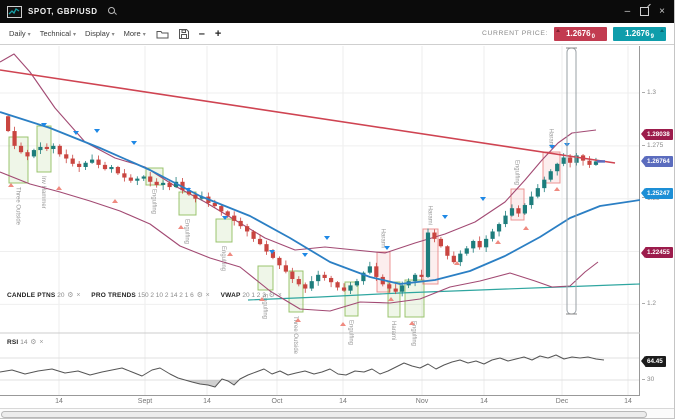 Image resolution: width=675 pixels, height=419 pixels. Describe the element at coordinates (652, 145) in the screenshot. I see `price-axis-label: 1.275` at that location.